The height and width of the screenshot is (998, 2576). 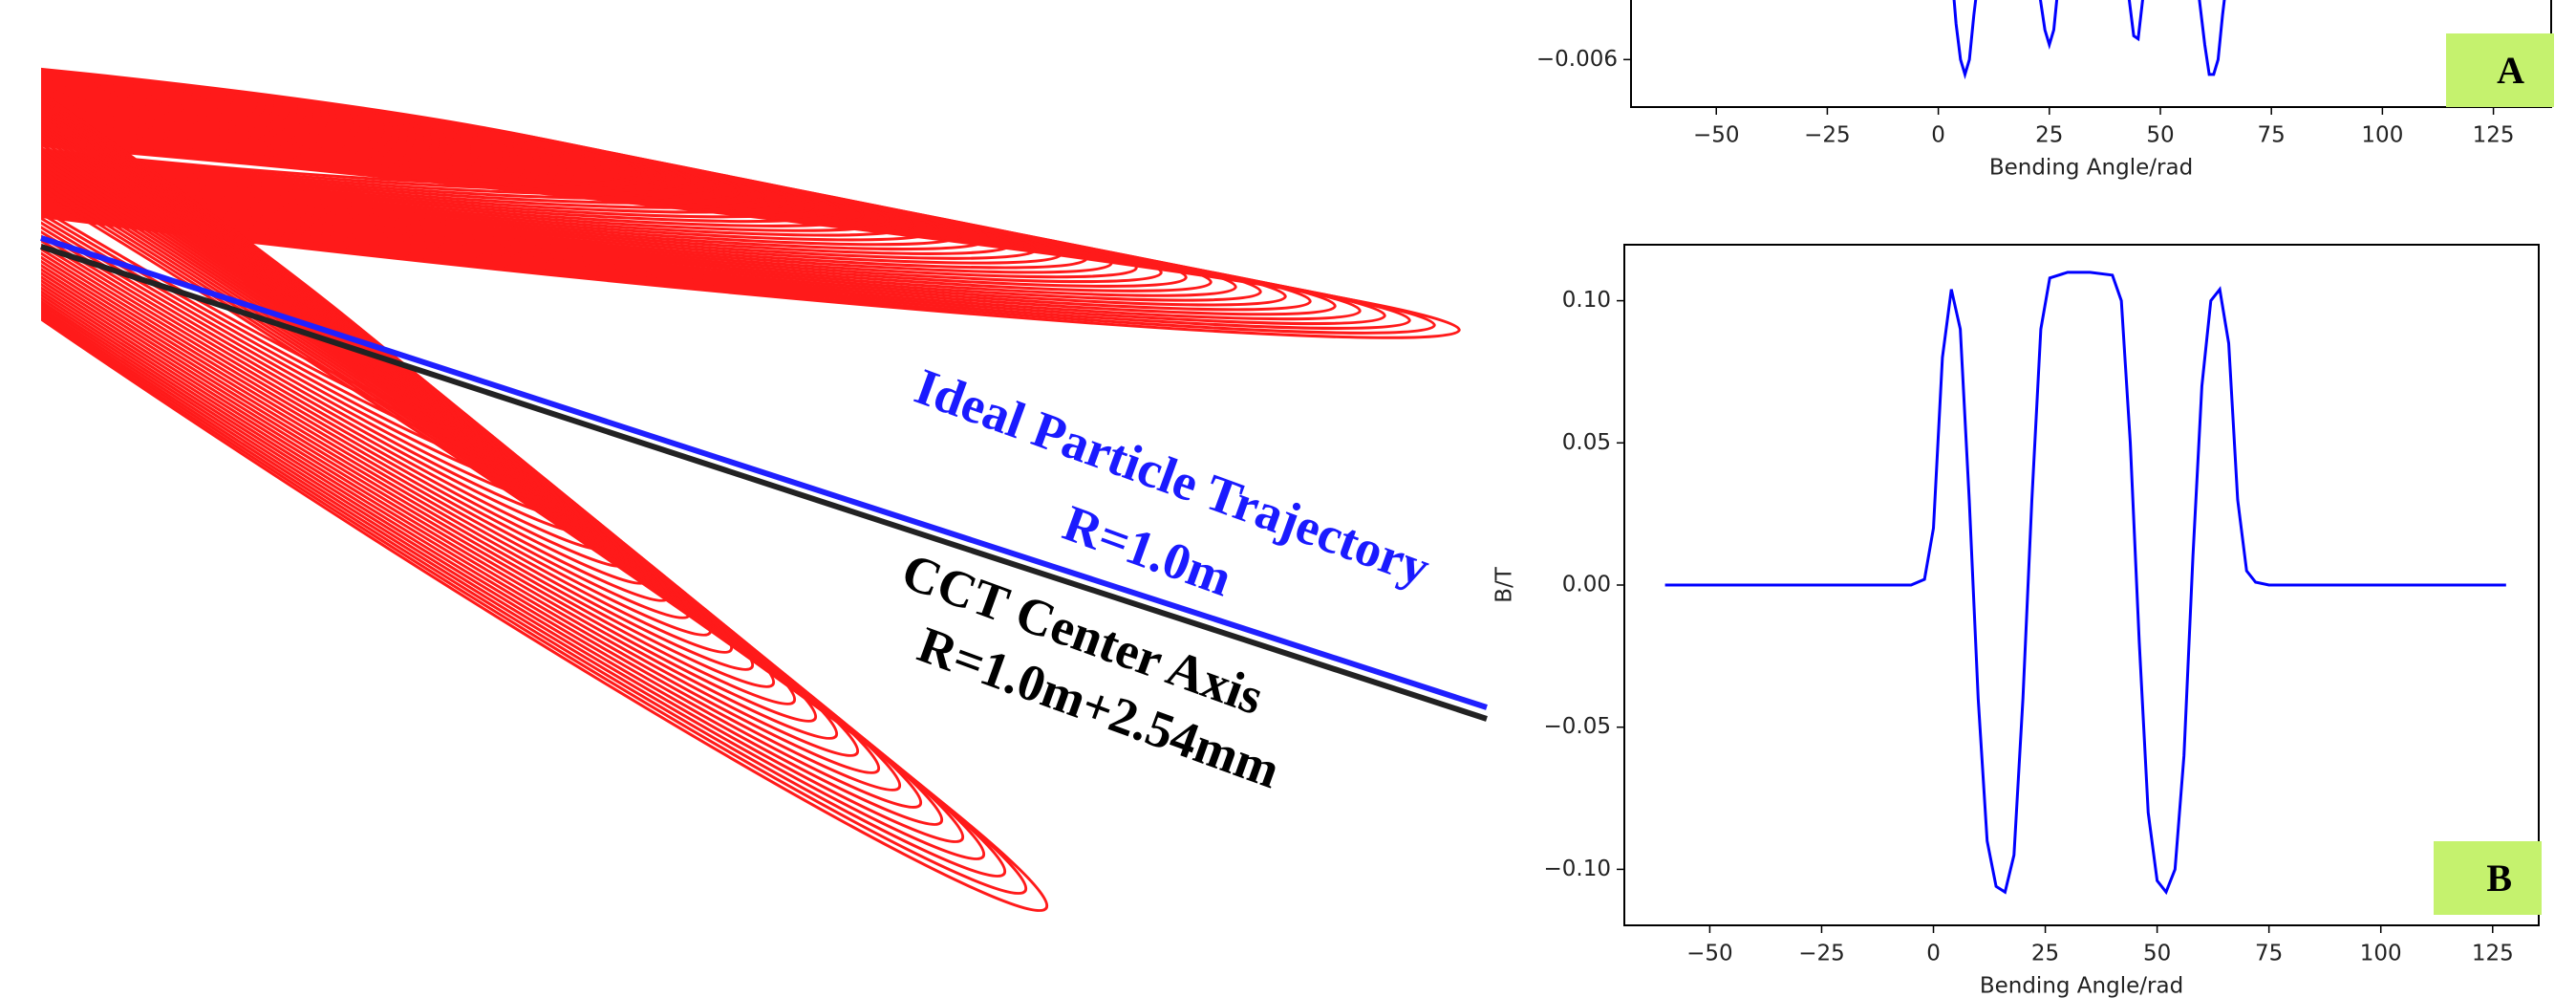 I want to click on data-line, so click(x=2089, y=40).